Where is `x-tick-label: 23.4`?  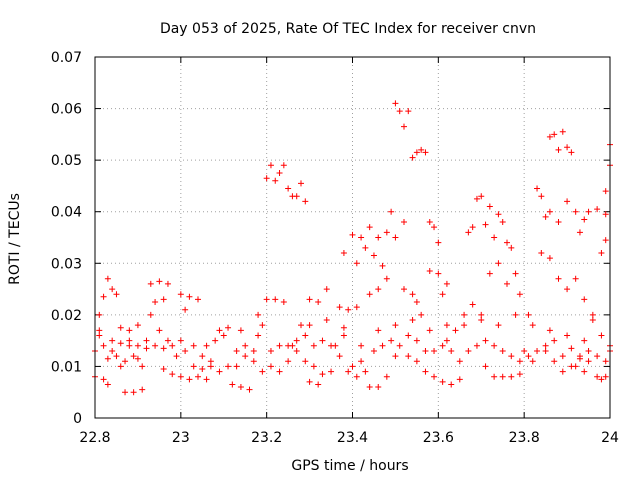 x-tick-label: 23.4 is located at coordinates (352, 438).